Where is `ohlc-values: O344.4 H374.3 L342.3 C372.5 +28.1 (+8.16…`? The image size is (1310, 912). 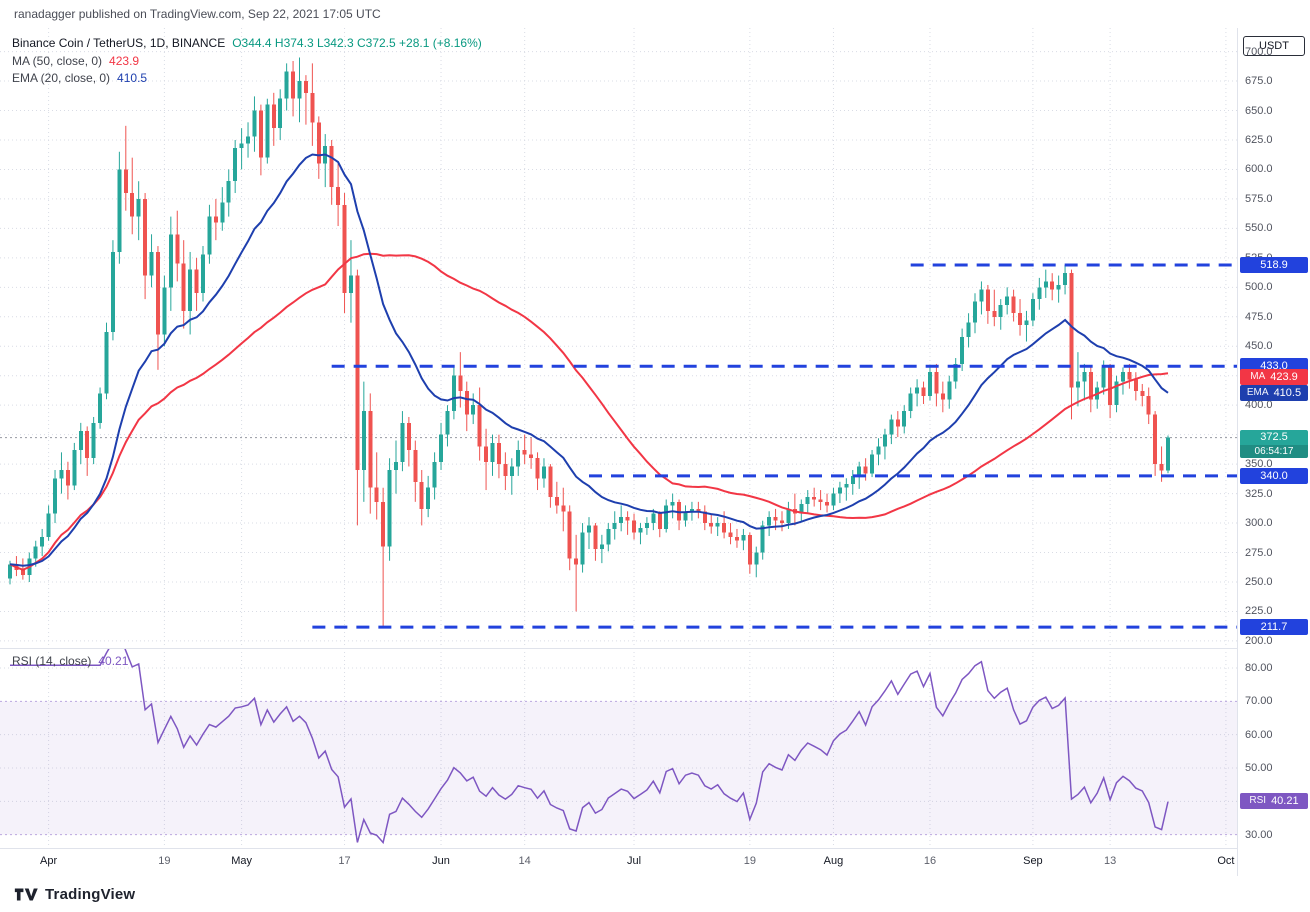
ohlc-values: O344.4 H374.3 L342.3 C372.5 +28.1 (+8.16… is located at coordinates (357, 43).